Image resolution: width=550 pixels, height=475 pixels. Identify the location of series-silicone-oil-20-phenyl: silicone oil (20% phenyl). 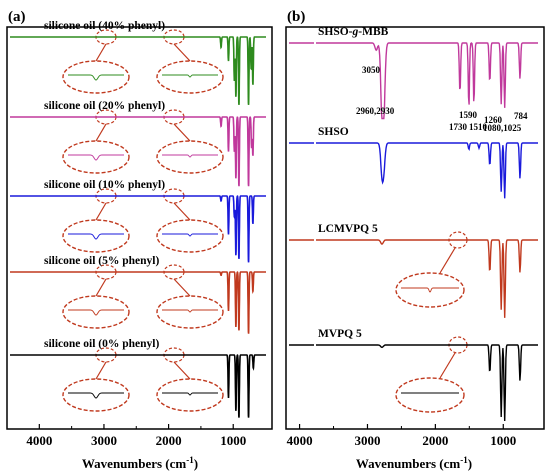
(138, 143).